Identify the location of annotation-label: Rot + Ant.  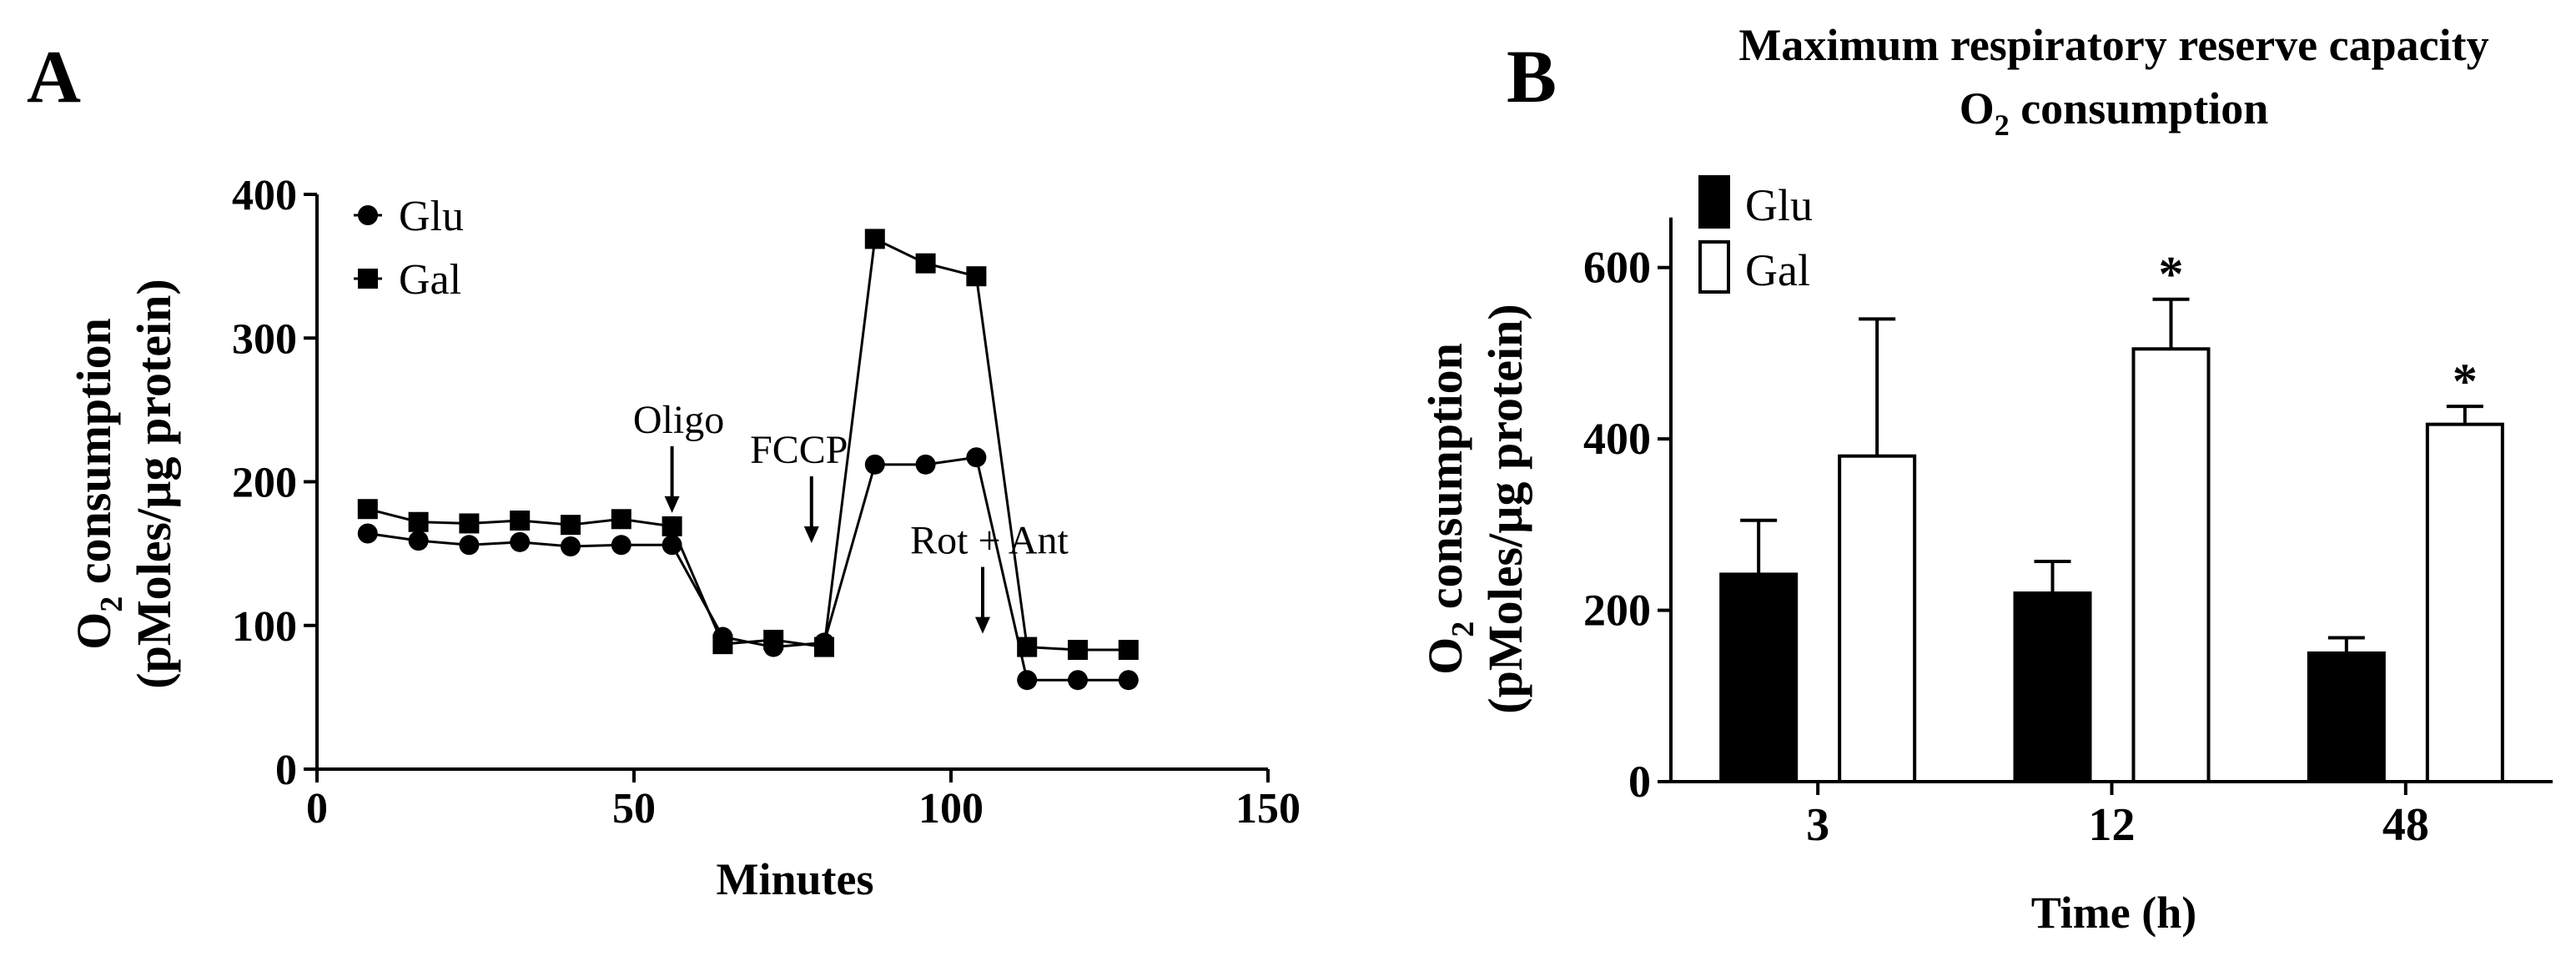
(989, 541).